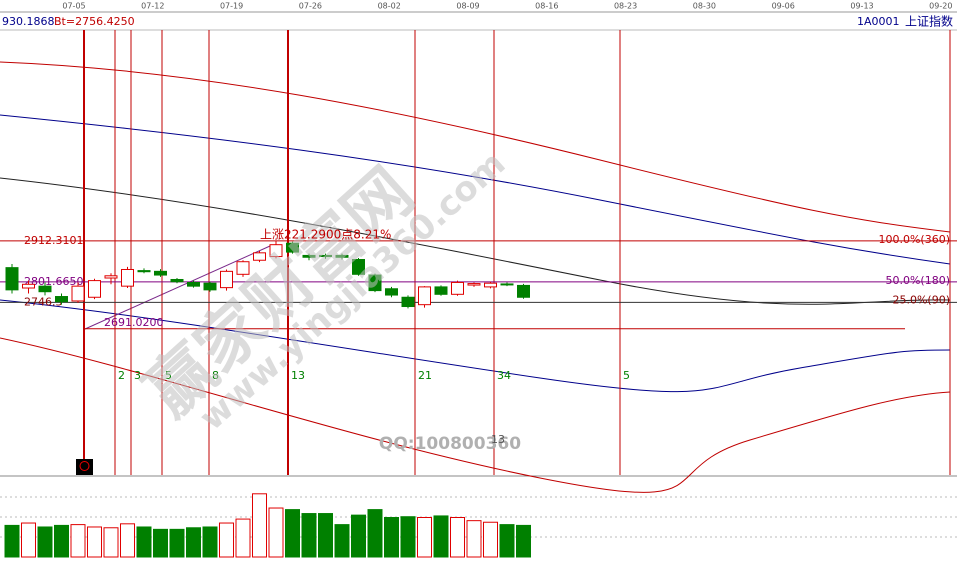 This screenshot has height=561, width=957. What do you see at coordinates (134, 322) in the screenshot?
I see `level-label: 2691.0200` at bounding box center [134, 322].